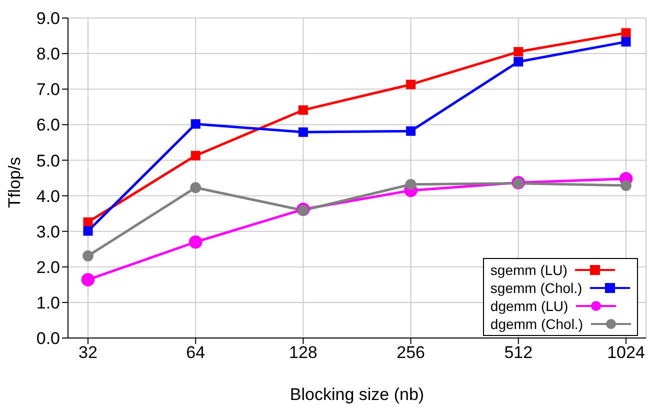 This screenshot has height=415, width=668. Describe the element at coordinates (536, 288) in the screenshot. I see `legend-label: sgemm (Chol.)` at that location.